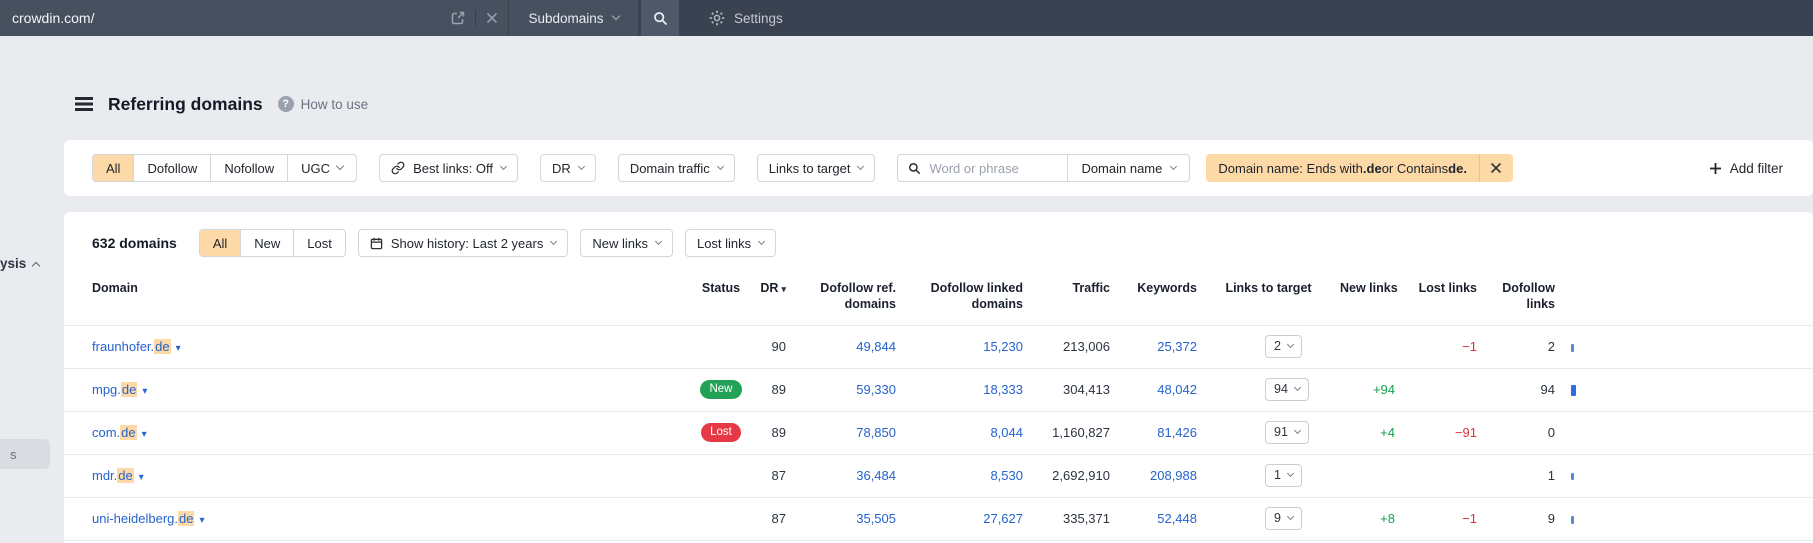 This screenshot has width=1813, height=543. What do you see at coordinates (1447, 288) in the screenshot?
I see `col-header-lost-links: Lost links` at bounding box center [1447, 288].